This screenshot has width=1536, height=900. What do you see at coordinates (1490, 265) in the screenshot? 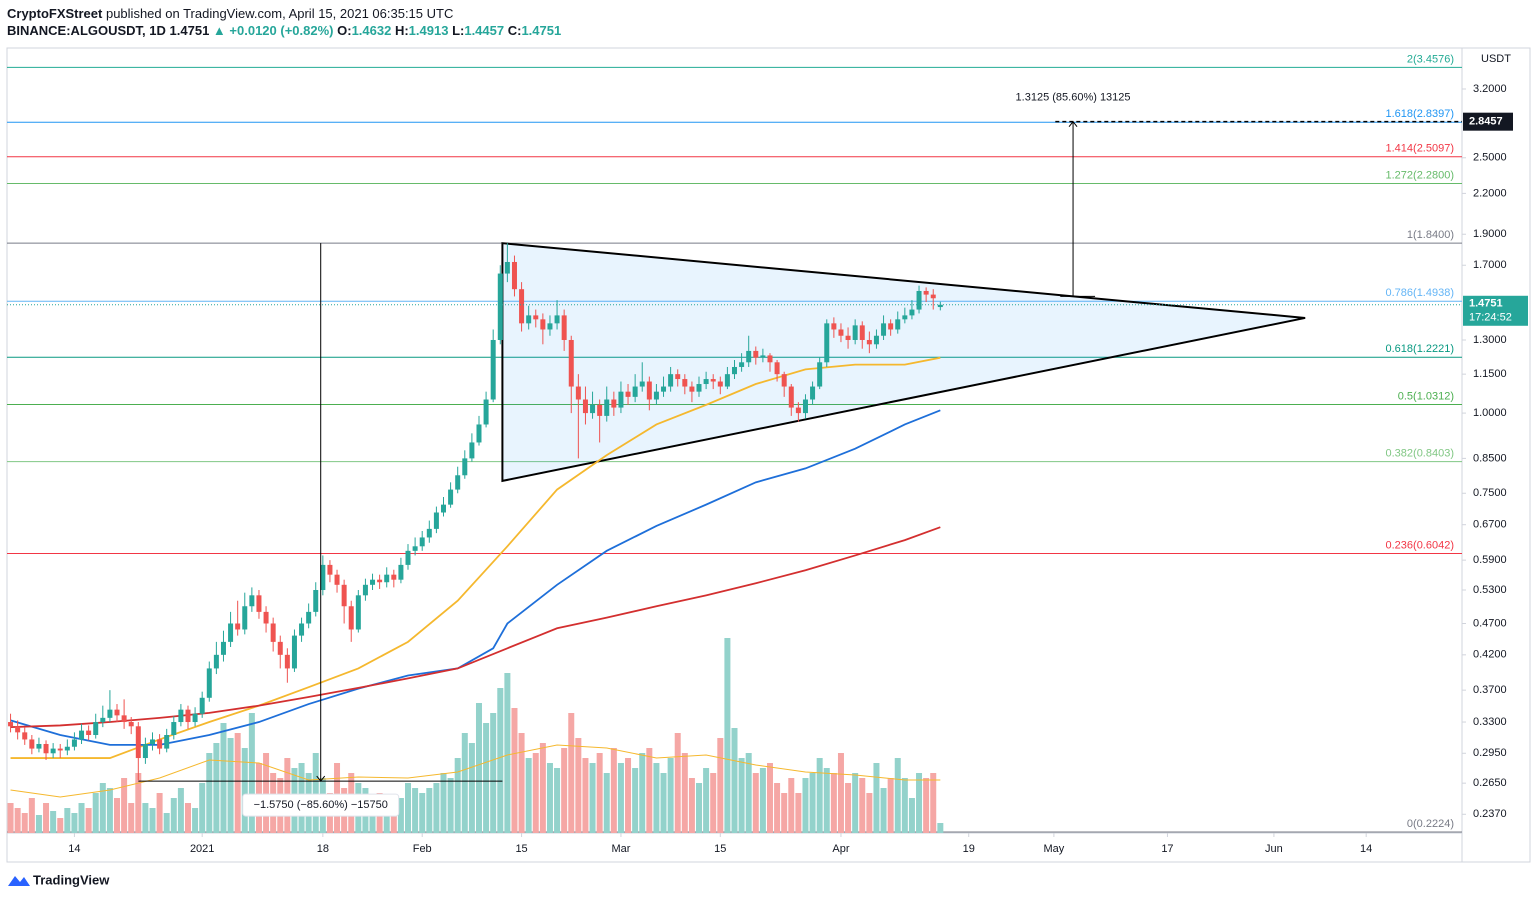
I see `y-tick-label: 1.7000` at bounding box center [1490, 265].